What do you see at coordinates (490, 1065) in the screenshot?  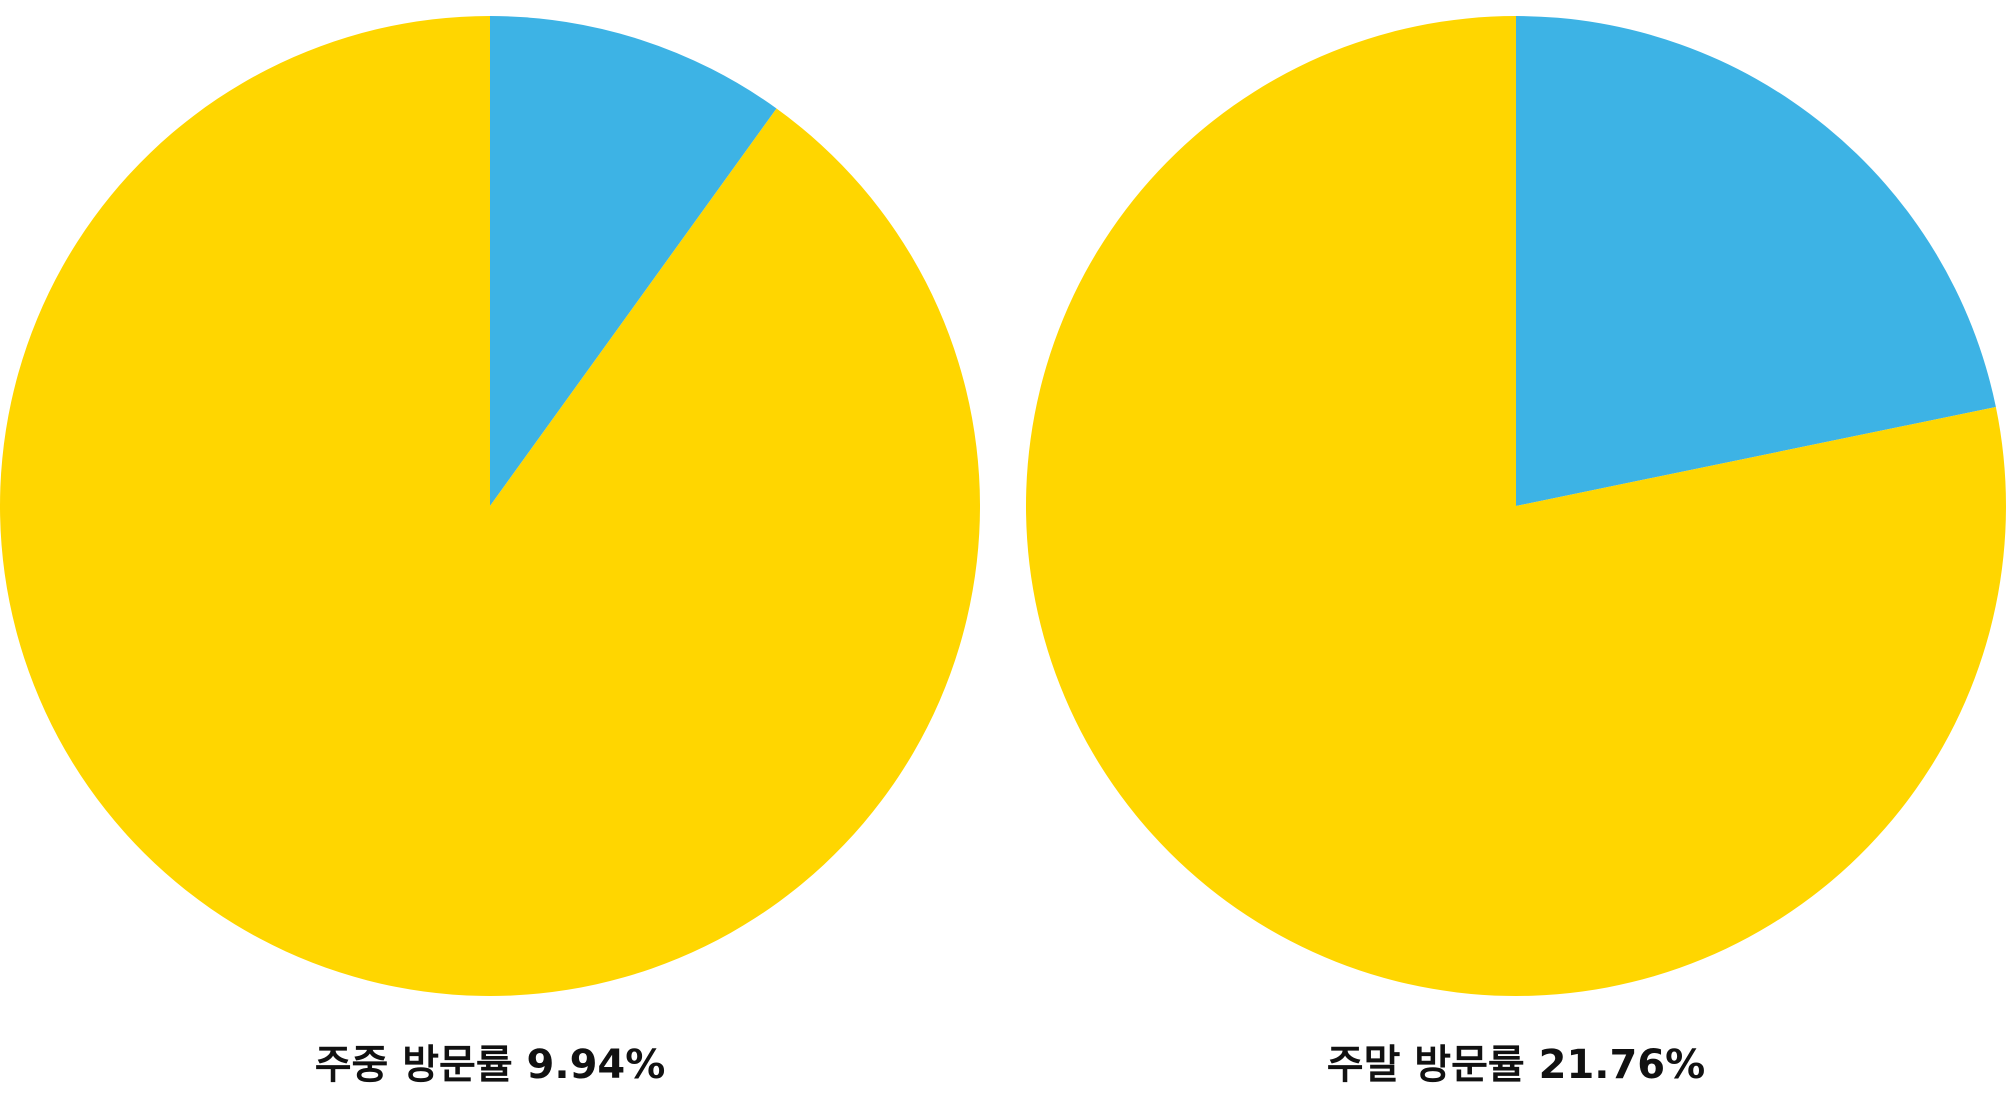 I see `weekday-pie-caption: 주중 방문률 9.94%` at bounding box center [490, 1065].